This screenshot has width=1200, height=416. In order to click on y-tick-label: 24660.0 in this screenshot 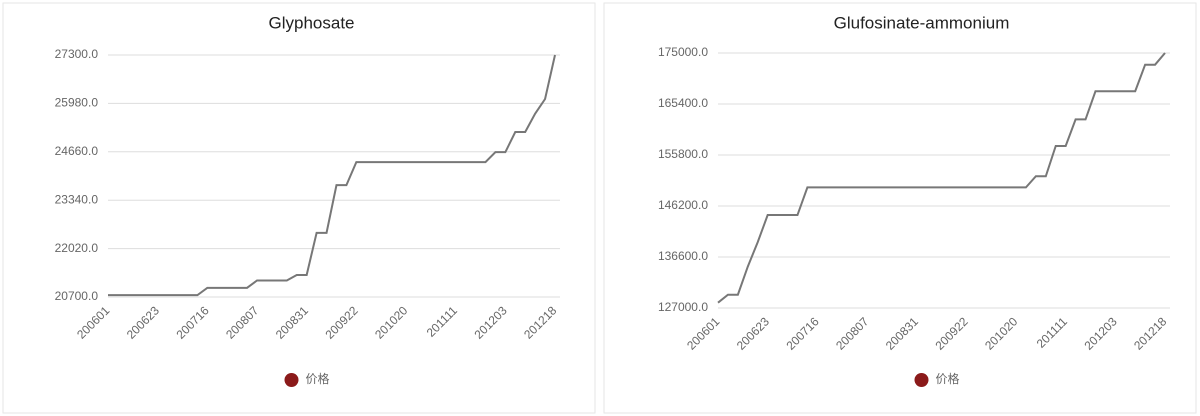, I will do `click(77, 151)`.